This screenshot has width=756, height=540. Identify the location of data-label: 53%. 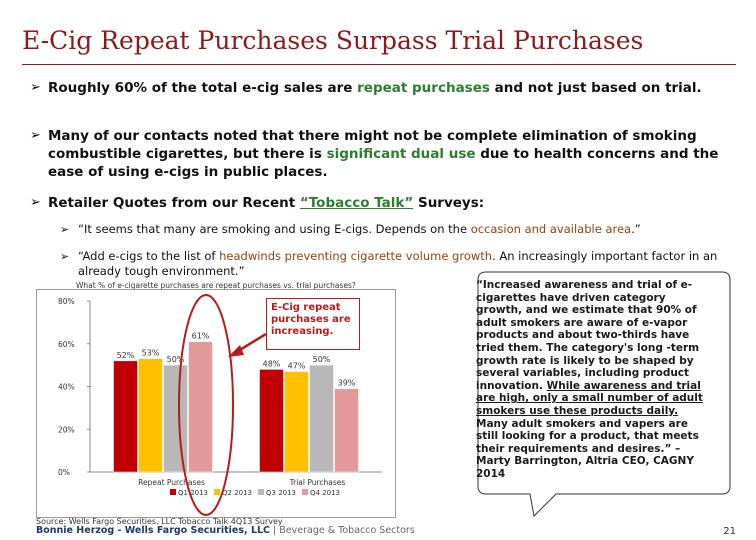
(151, 353).